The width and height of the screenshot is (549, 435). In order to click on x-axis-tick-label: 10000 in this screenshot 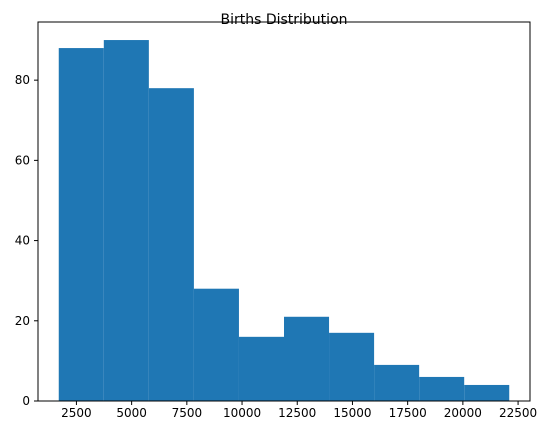, I will do `click(242, 413)`.